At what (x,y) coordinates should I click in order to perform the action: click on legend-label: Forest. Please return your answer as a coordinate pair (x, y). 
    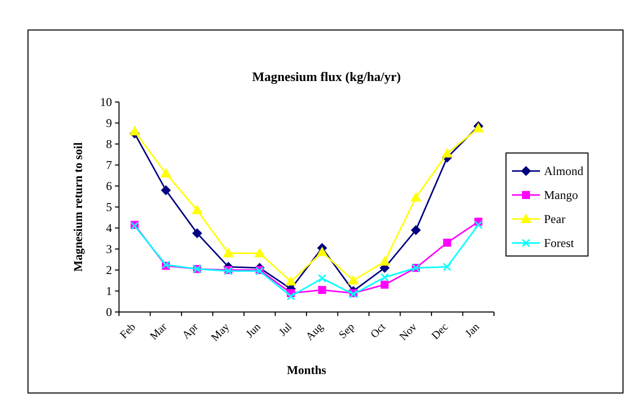
    Looking at the image, I should click on (559, 243).